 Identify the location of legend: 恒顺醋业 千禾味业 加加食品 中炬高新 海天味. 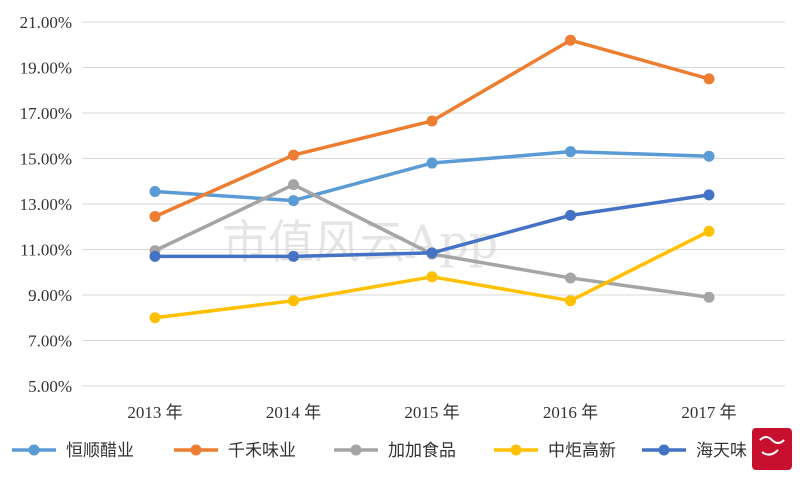
(379, 451).